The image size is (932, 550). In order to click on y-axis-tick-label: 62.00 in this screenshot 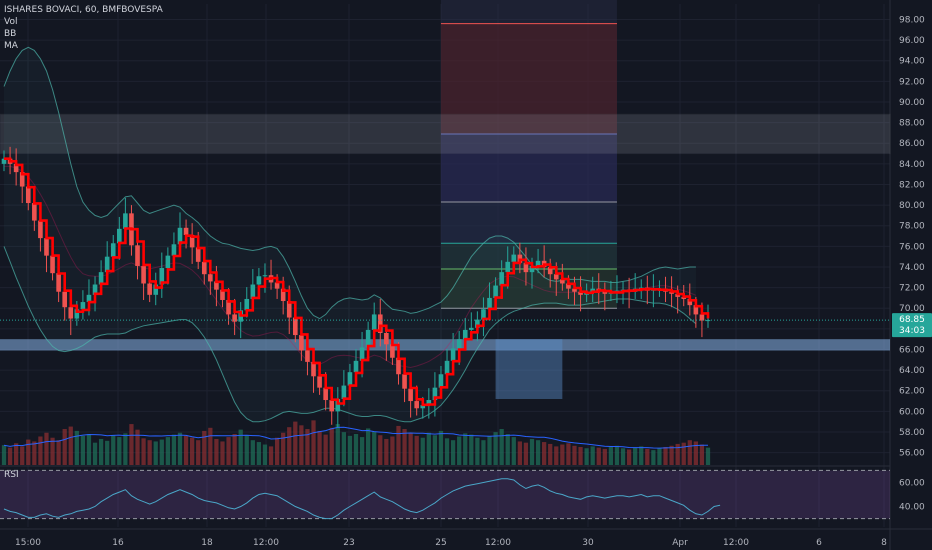, I will do `click(912, 392)`.